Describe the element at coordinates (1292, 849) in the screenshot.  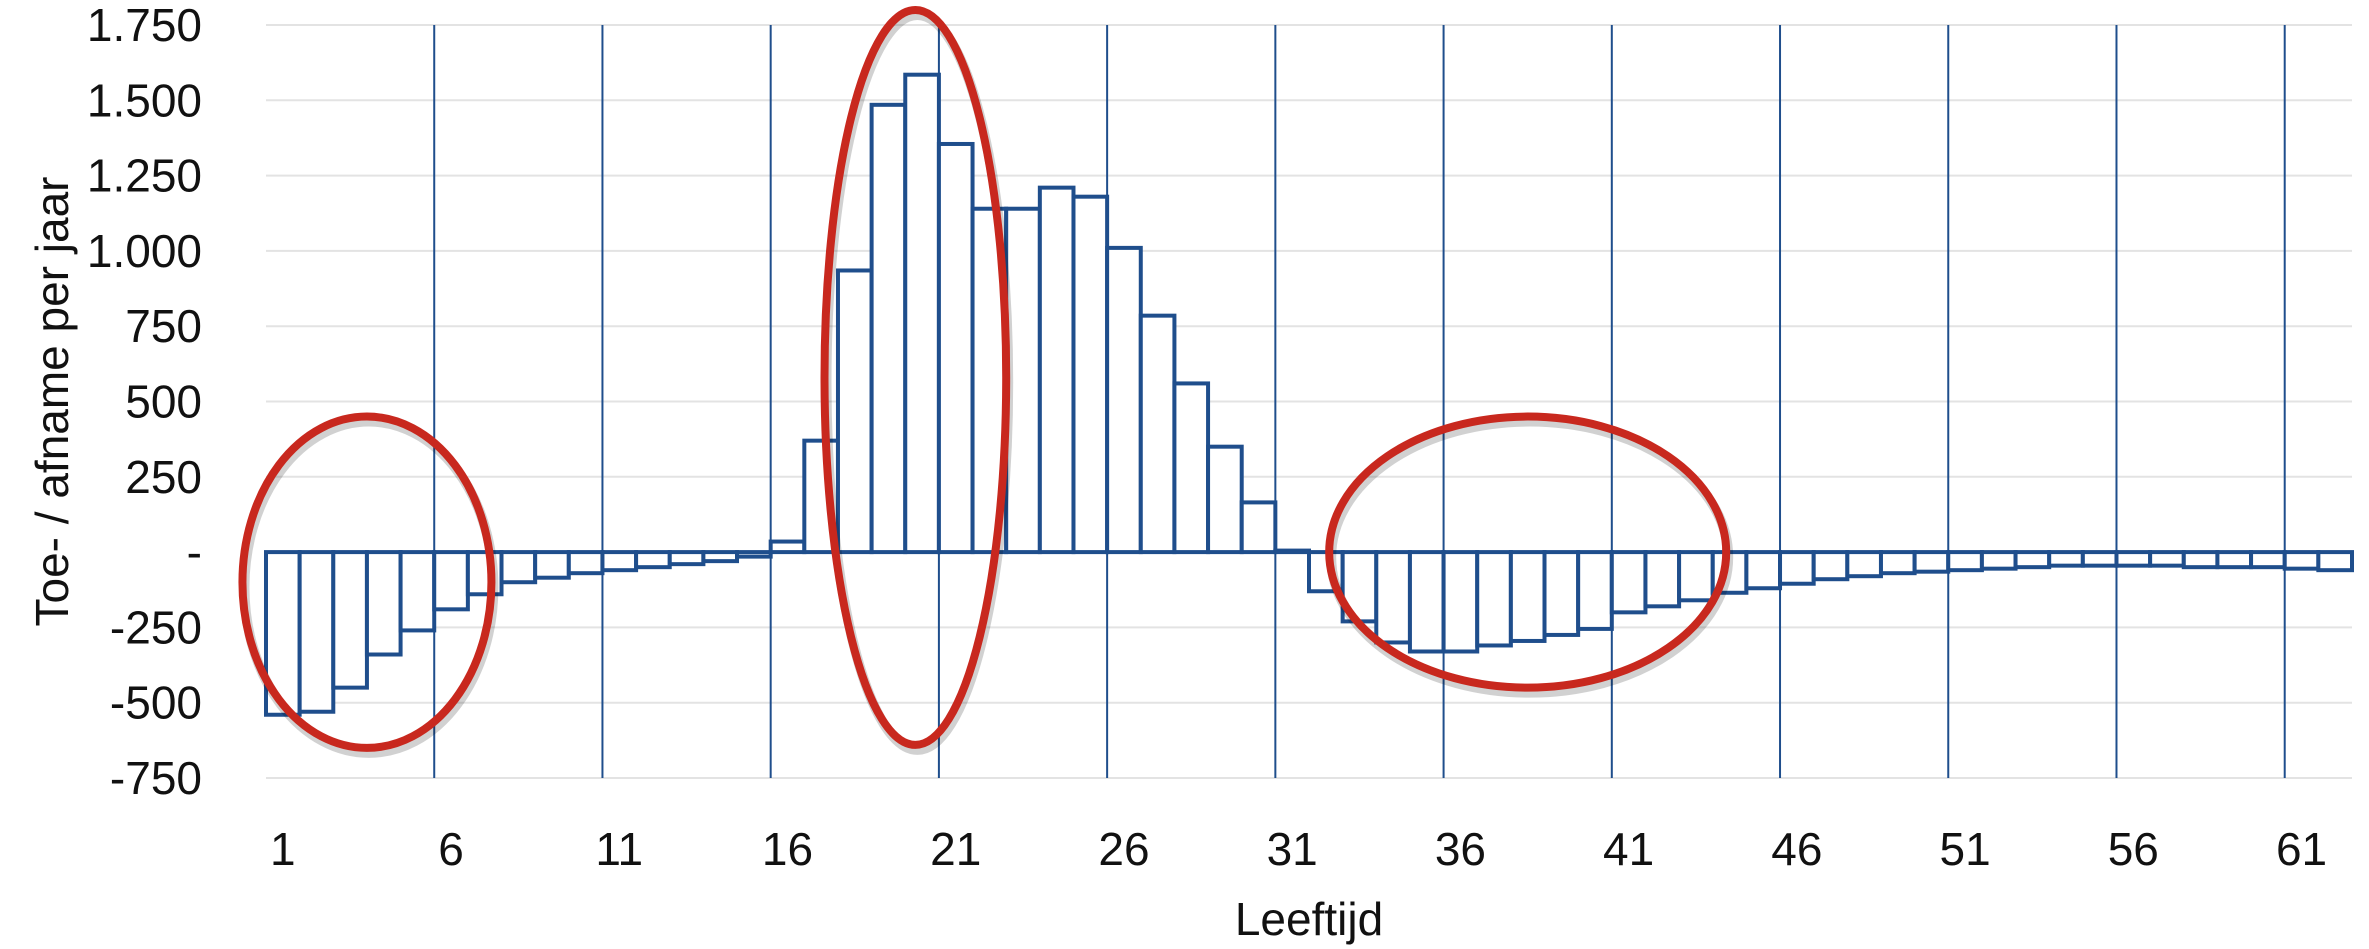
I see `x-tick-label: 31` at that location.